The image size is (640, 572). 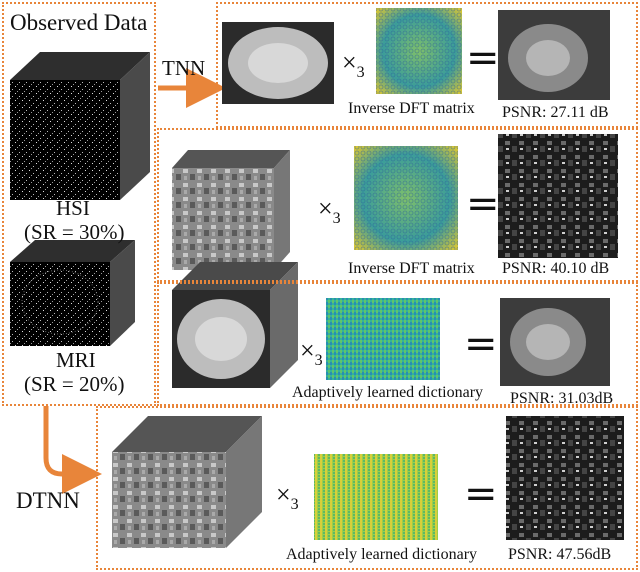 I want to click on row3-psnr: PSNR: 31.03dB, so click(x=562, y=398).